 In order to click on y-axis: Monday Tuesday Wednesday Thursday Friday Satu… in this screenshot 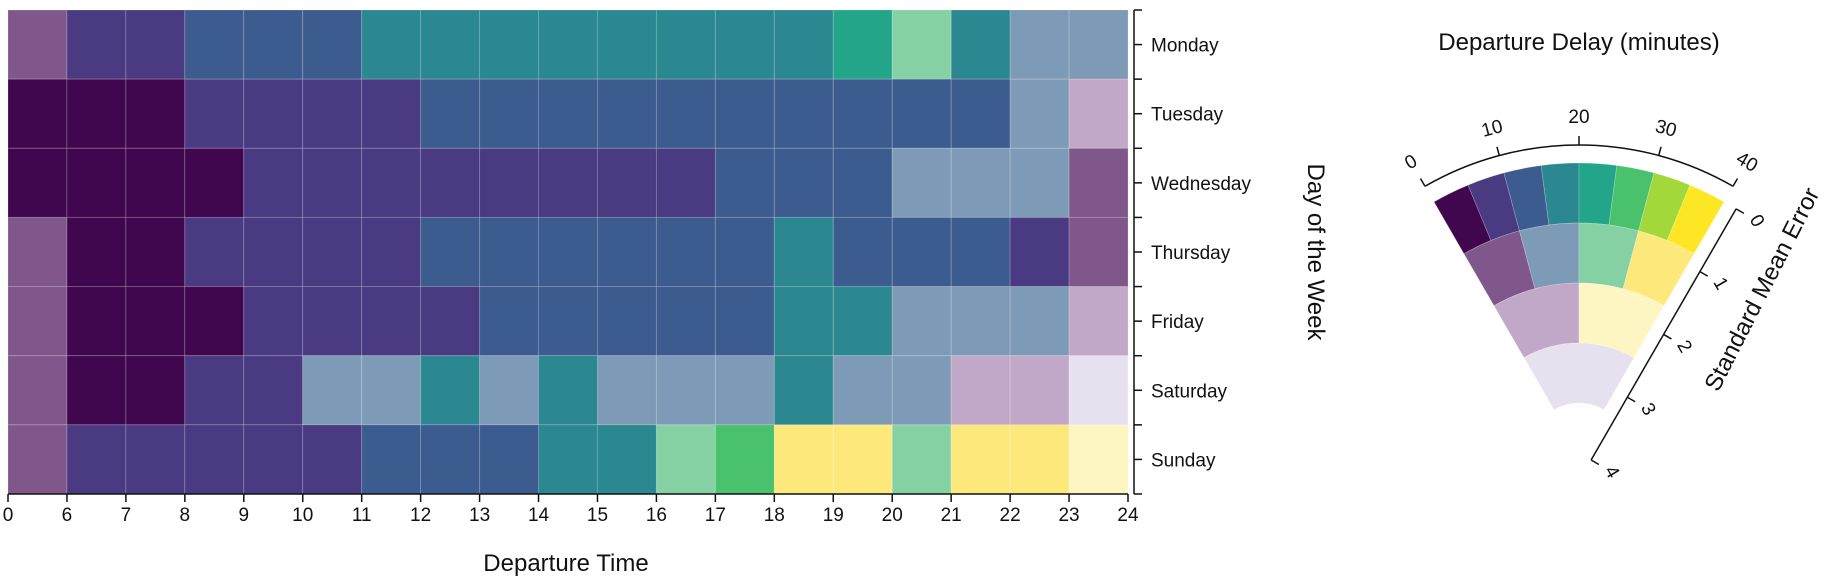, I will do `click(1192, 252)`.